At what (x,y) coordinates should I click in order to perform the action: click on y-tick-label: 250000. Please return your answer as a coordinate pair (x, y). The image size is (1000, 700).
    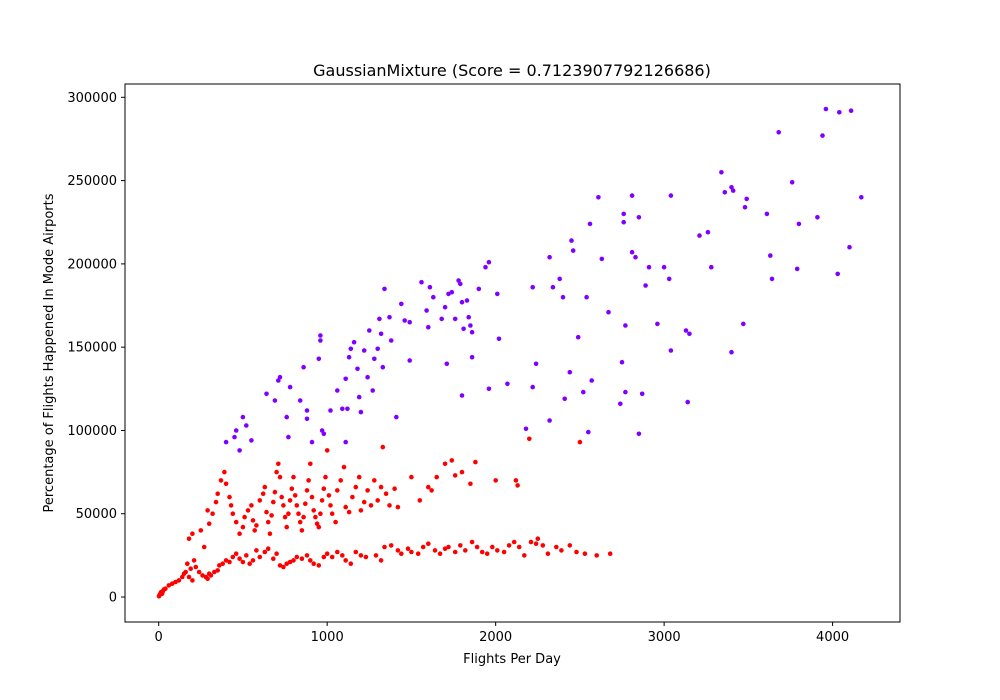
    Looking at the image, I should click on (92, 181).